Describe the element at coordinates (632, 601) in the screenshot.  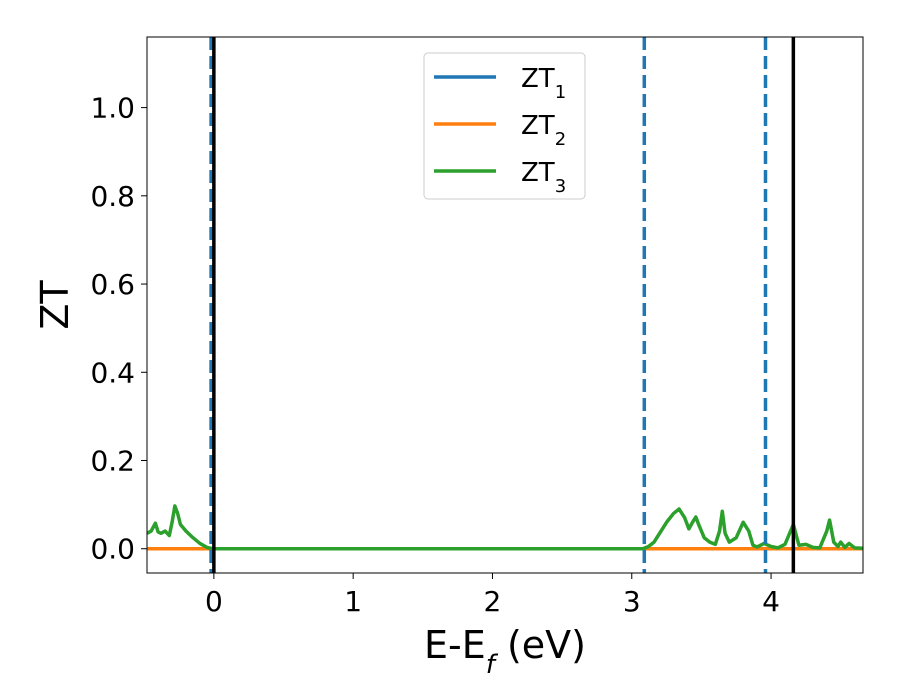
I see `x-tick-label: 3` at that location.